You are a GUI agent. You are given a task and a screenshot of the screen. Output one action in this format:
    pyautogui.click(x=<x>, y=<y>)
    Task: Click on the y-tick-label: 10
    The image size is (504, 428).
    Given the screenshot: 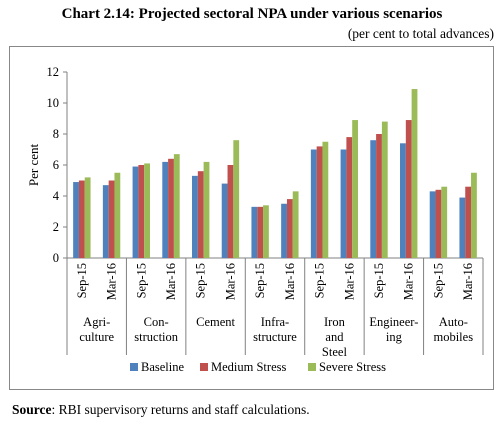 What is the action you would take?
    pyautogui.click(x=53, y=103)
    